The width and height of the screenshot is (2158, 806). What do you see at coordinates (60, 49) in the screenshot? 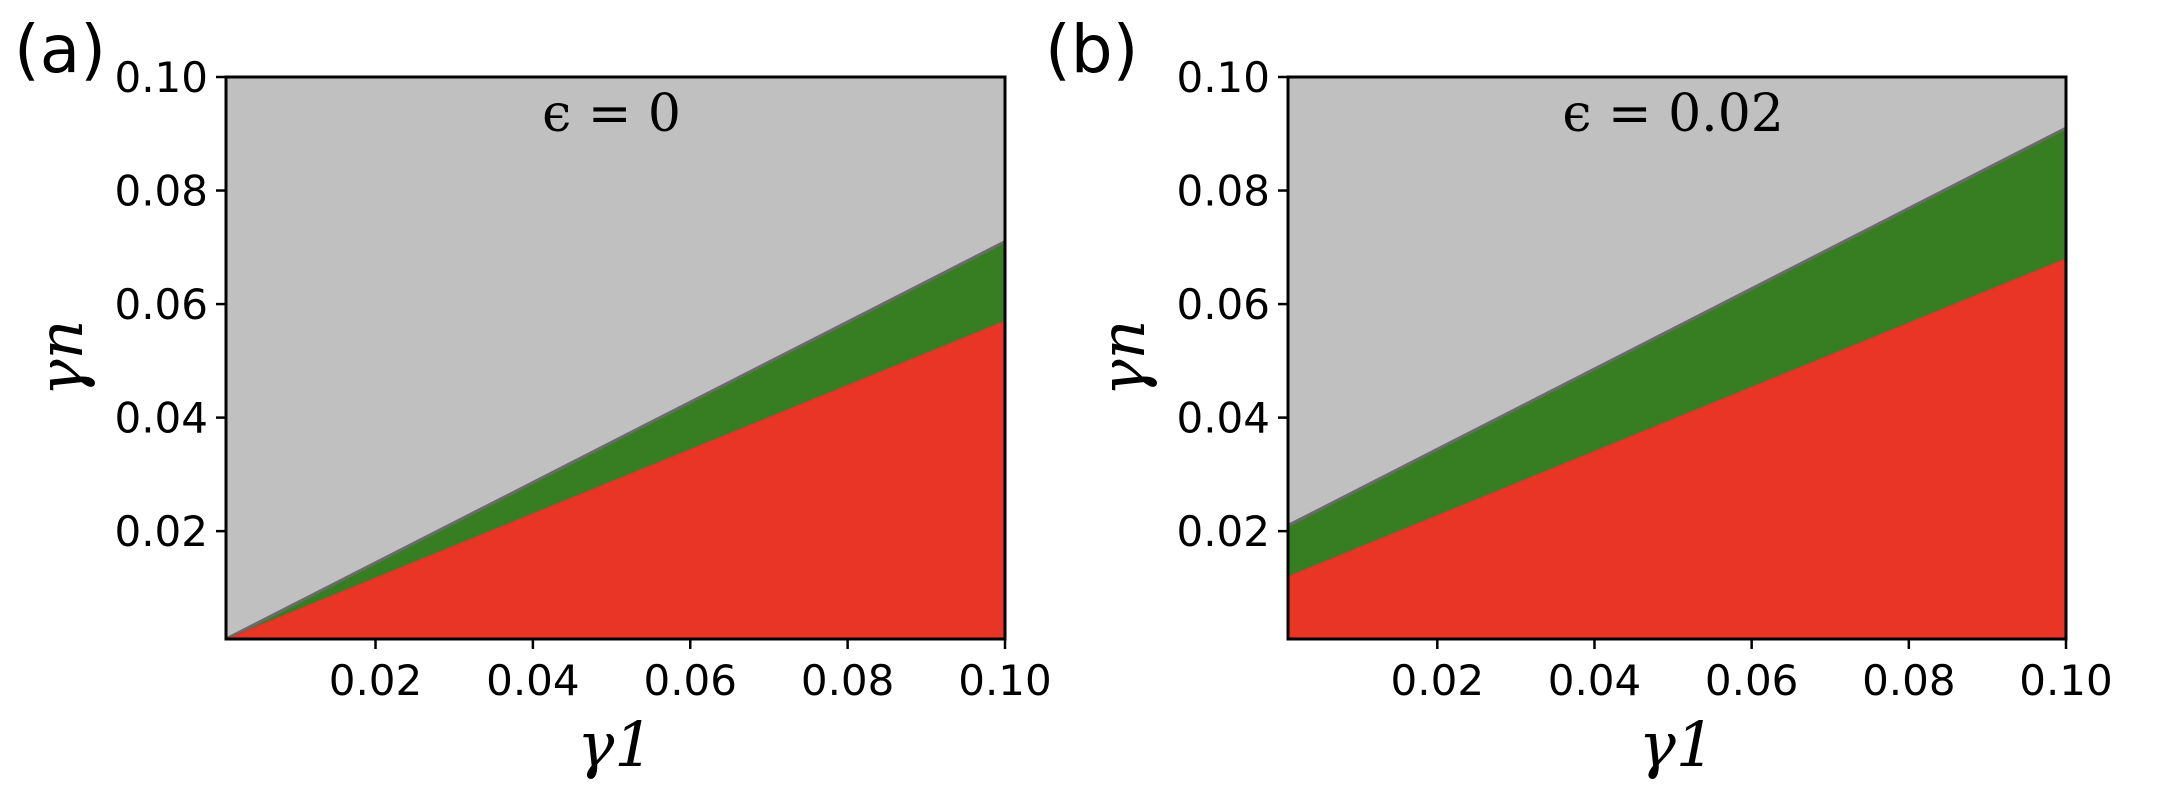
I see `panel-label: (a)` at bounding box center [60, 49].